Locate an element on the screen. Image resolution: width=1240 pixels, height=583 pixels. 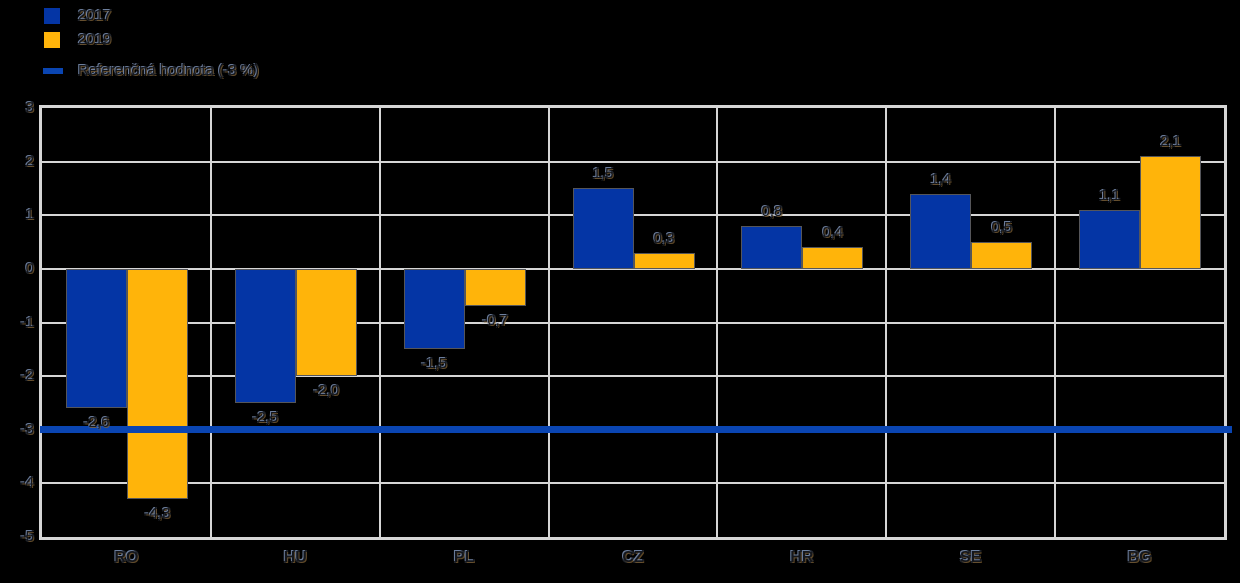
bar-2019-RO is located at coordinates (157, 384).